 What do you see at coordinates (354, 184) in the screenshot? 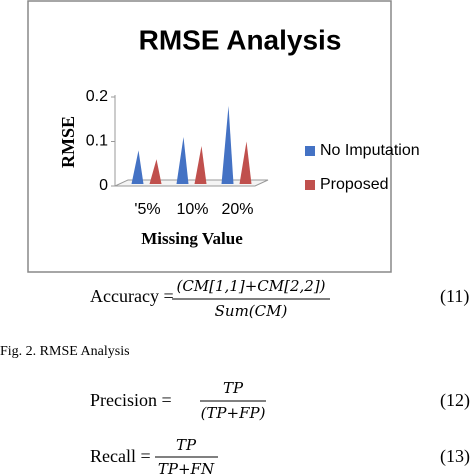
I see `legend-label: Proposed` at bounding box center [354, 184].